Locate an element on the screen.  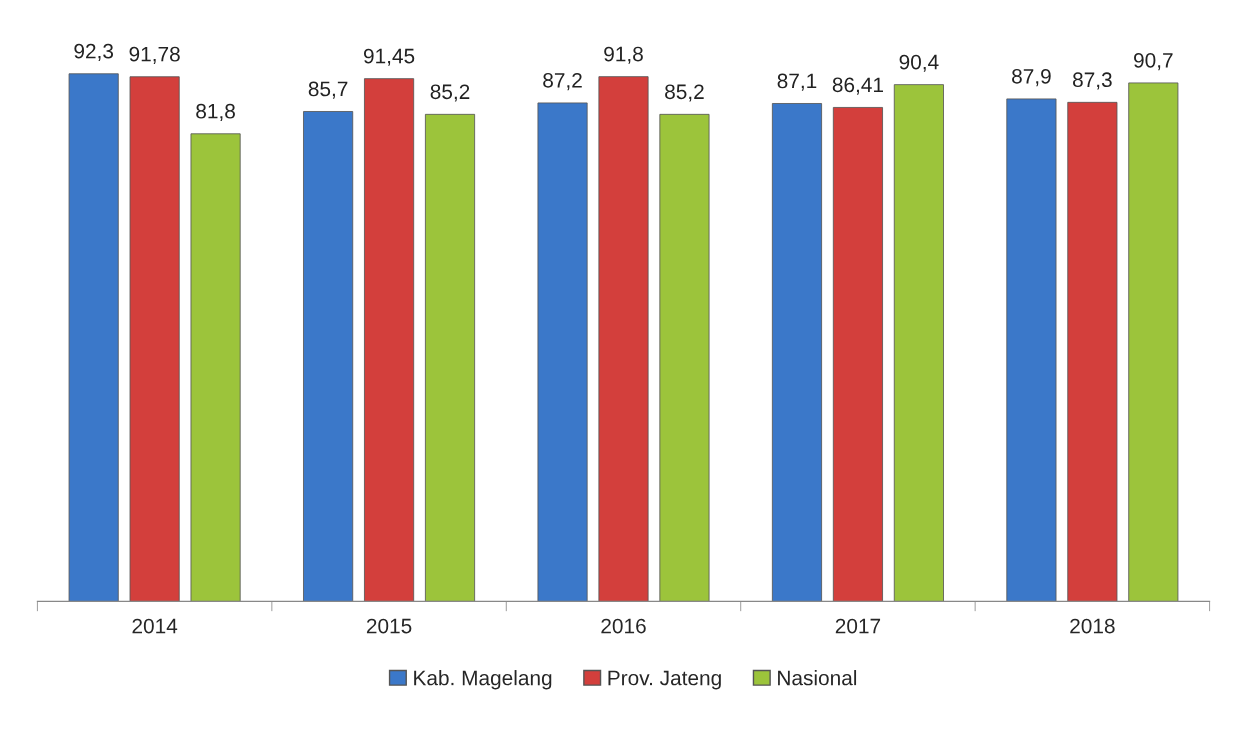
x-tick-label: 2015 is located at coordinates (389, 626).